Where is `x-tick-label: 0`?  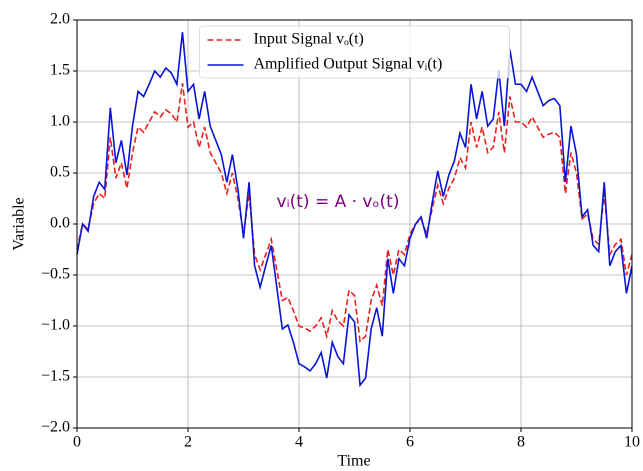 x-tick-label: 0 is located at coordinates (77, 442).